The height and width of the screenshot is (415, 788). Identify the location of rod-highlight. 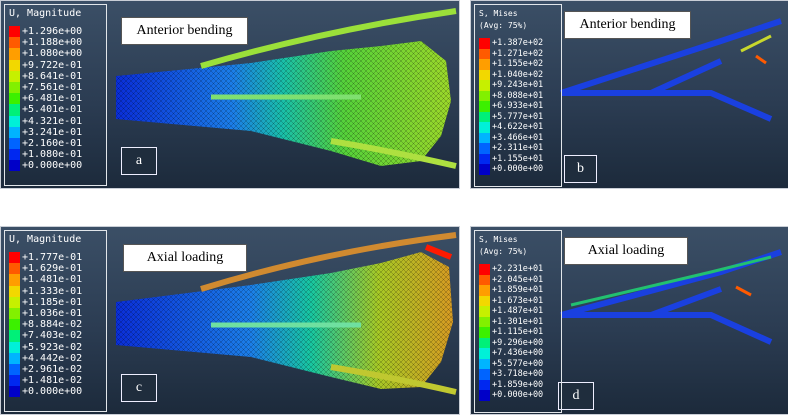
(671, 281).